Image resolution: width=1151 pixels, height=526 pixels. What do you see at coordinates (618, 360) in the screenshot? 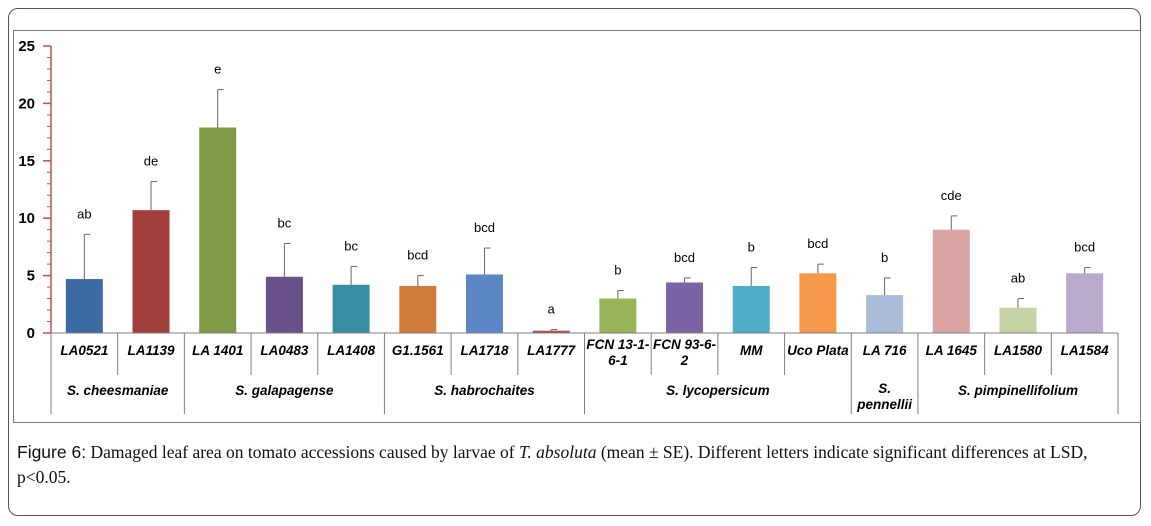
I see `category-label-line: 6-1` at bounding box center [618, 360].